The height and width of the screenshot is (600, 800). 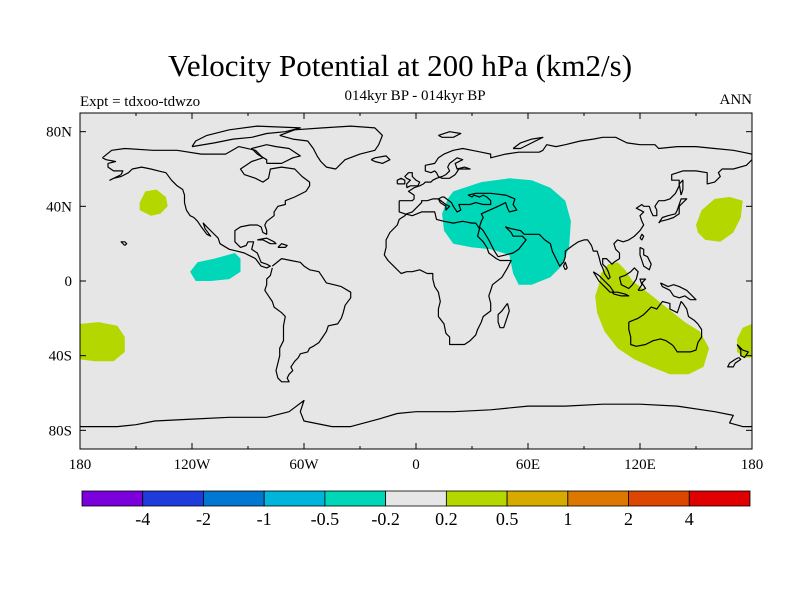 What do you see at coordinates (331, 147) in the screenshot?
I see `coast-greenland` at bounding box center [331, 147].